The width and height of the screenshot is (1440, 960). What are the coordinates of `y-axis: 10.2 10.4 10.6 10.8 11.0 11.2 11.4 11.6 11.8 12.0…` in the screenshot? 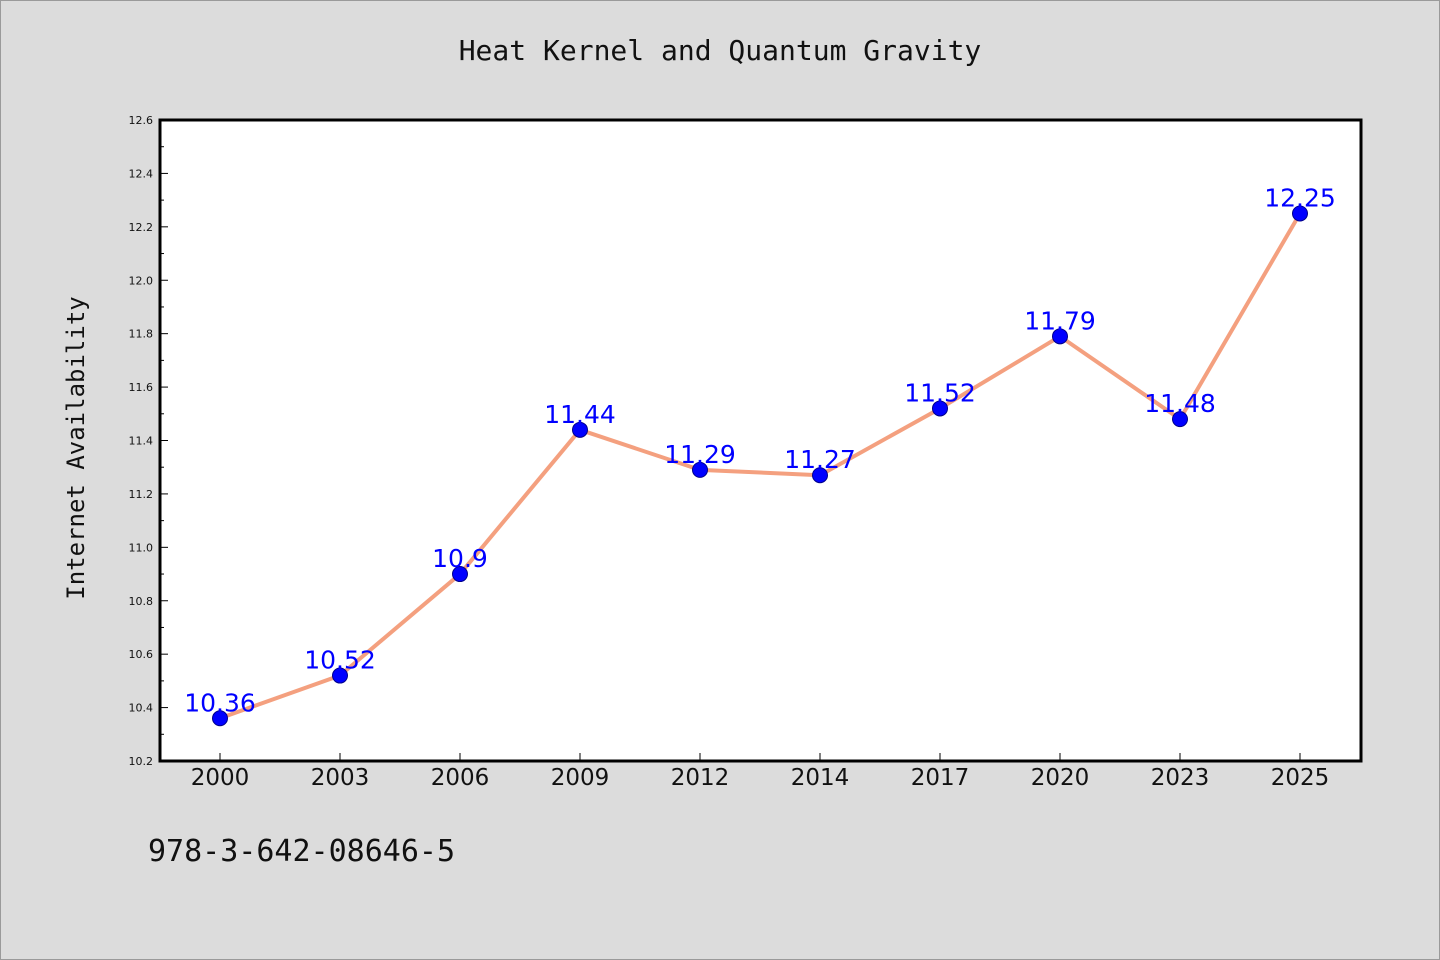 It's located at (148, 441).